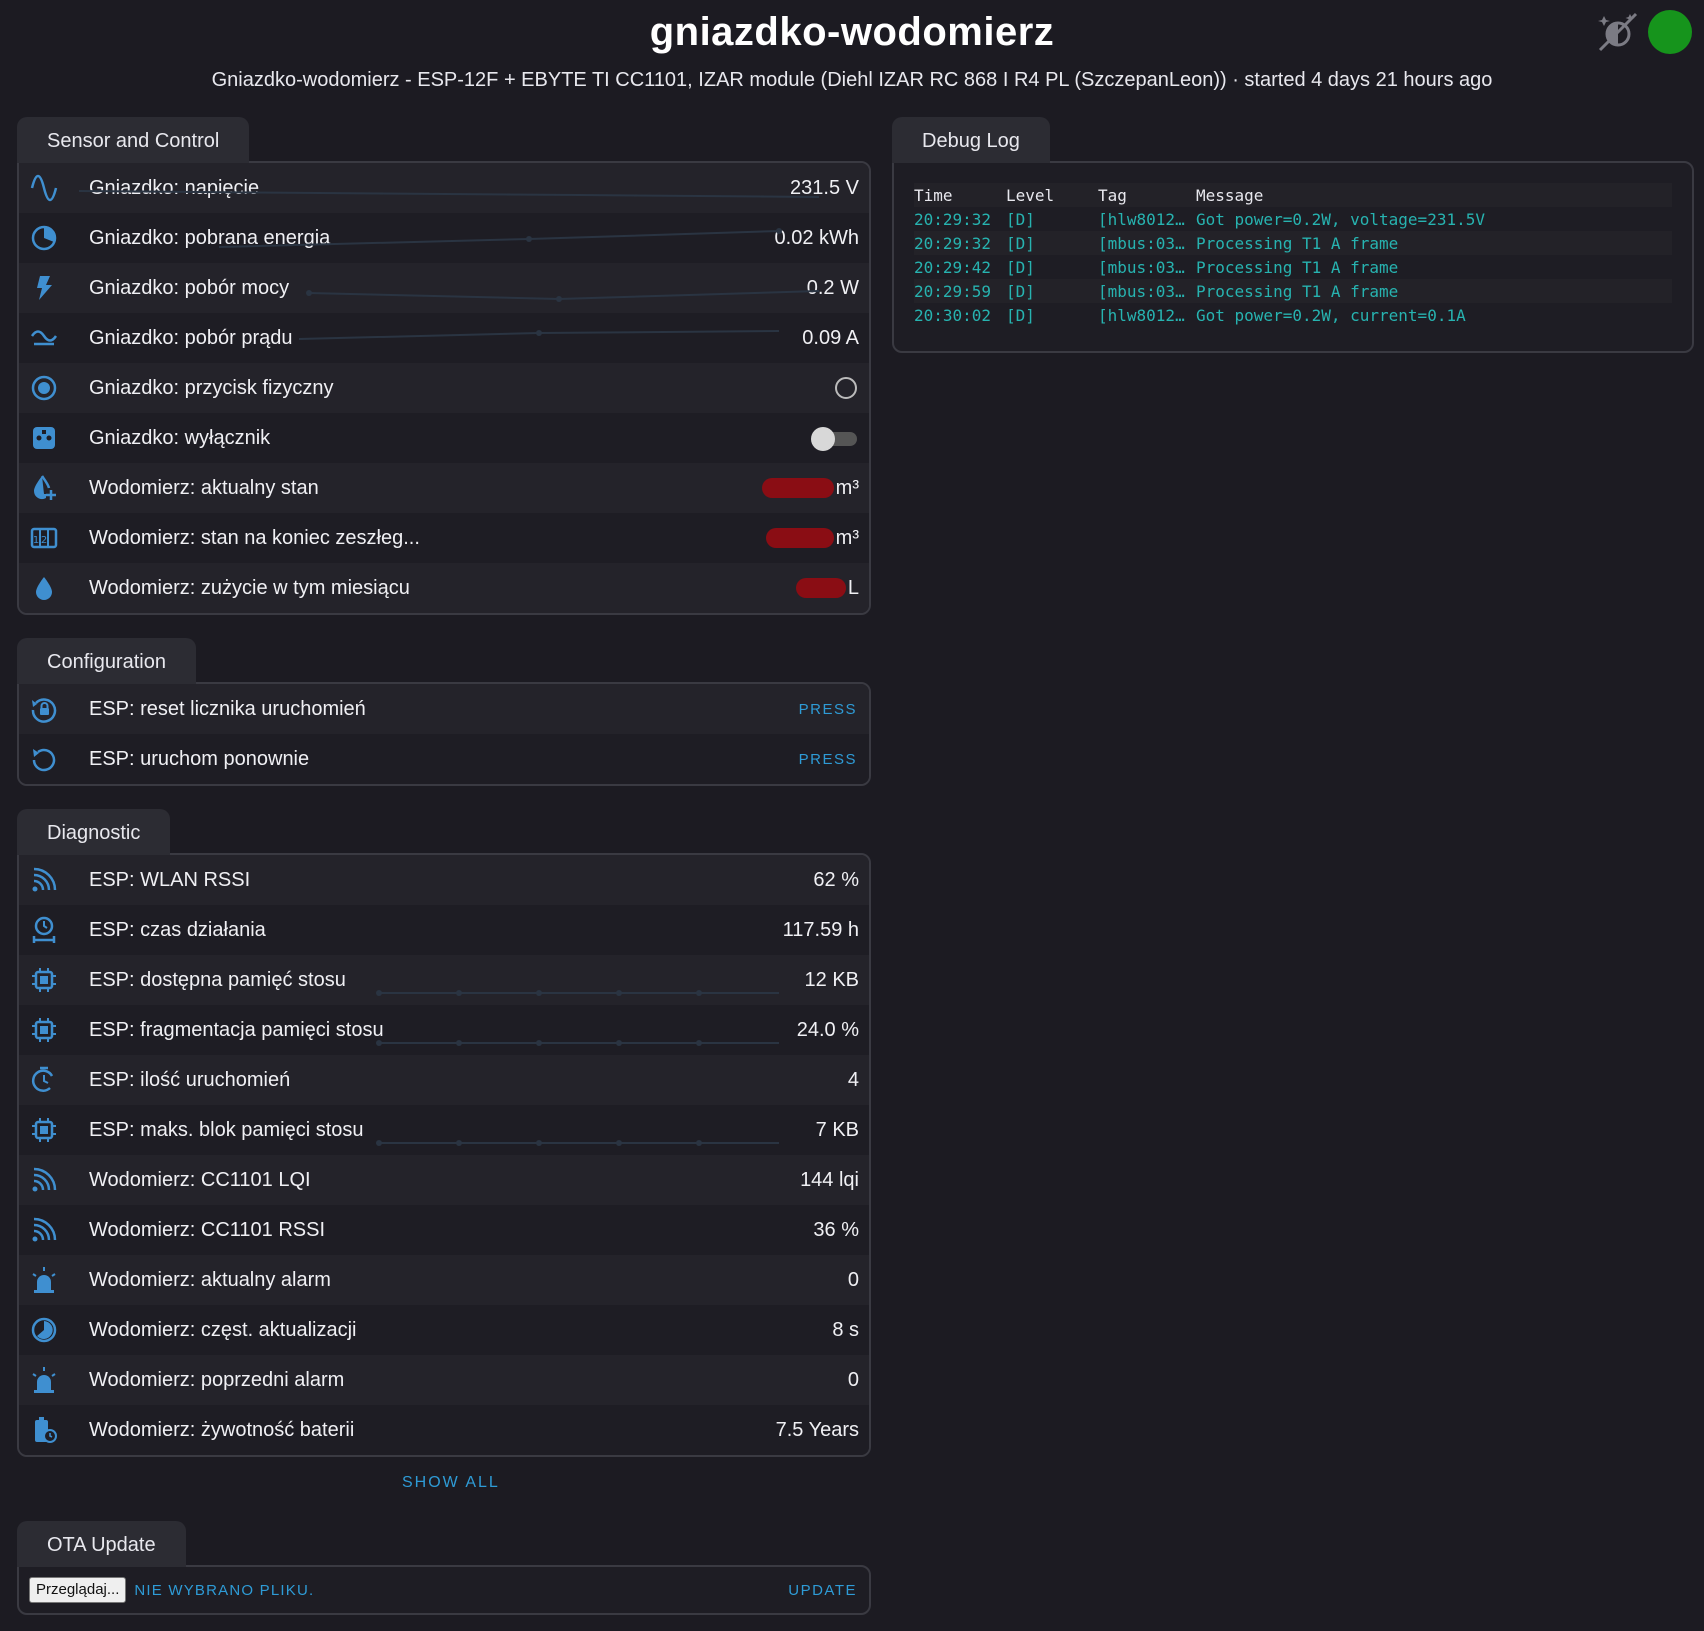 The width and height of the screenshot is (1704, 1631). Describe the element at coordinates (189, 287) in the screenshot. I see `entity-label: Gniazdko: pobór mocy` at that location.